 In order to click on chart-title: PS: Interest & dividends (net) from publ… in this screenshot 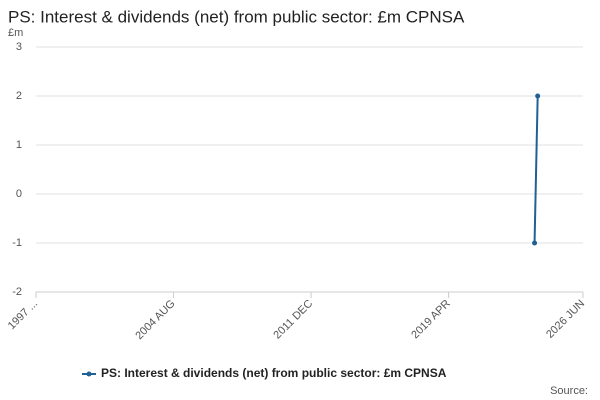, I will do `click(236, 16)`.